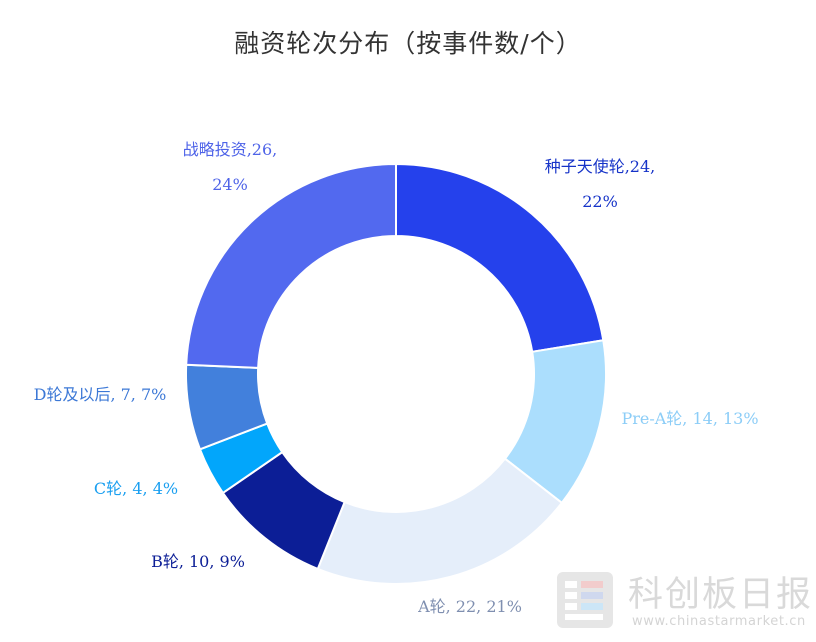  Describe the element at coordinates (136, 488) in the screenshot. I see `data-label-4: C轮, 4, 4%` at that location.